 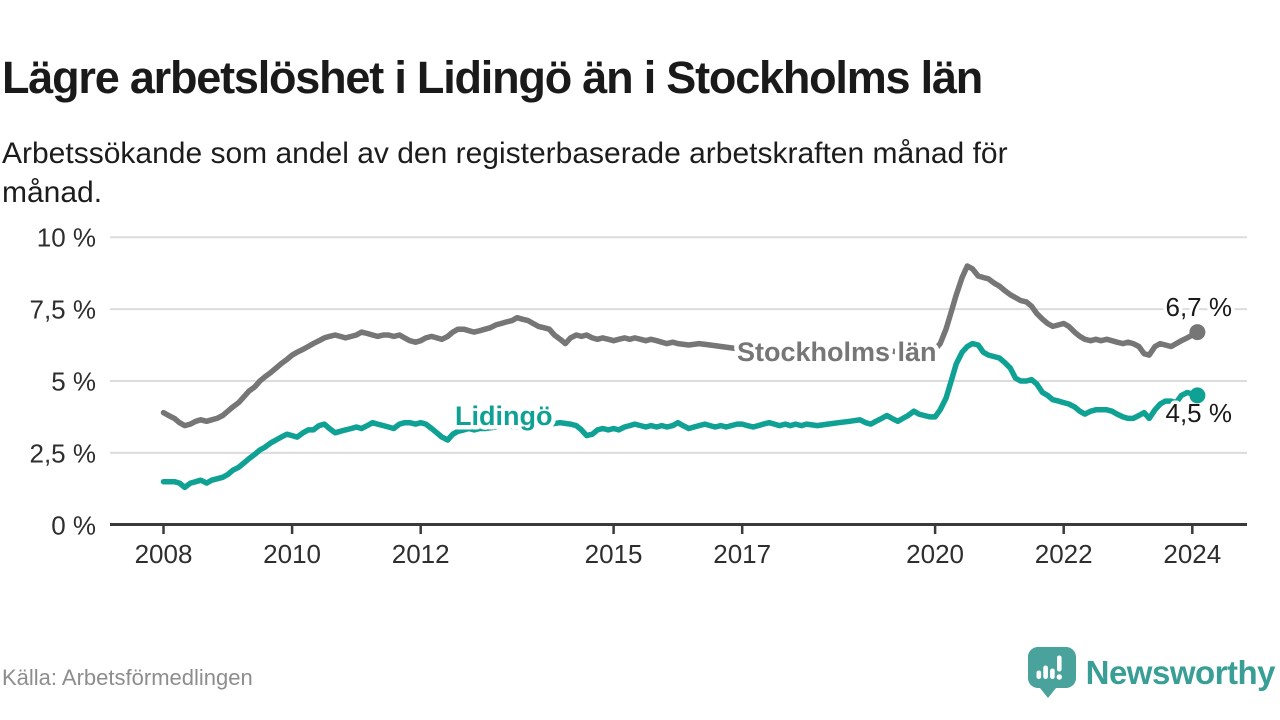 What do you see at coordinates (164, 554) in the screenshot?
I see `x-axis-tick-label: 2008` at bounding box center [164, 554].